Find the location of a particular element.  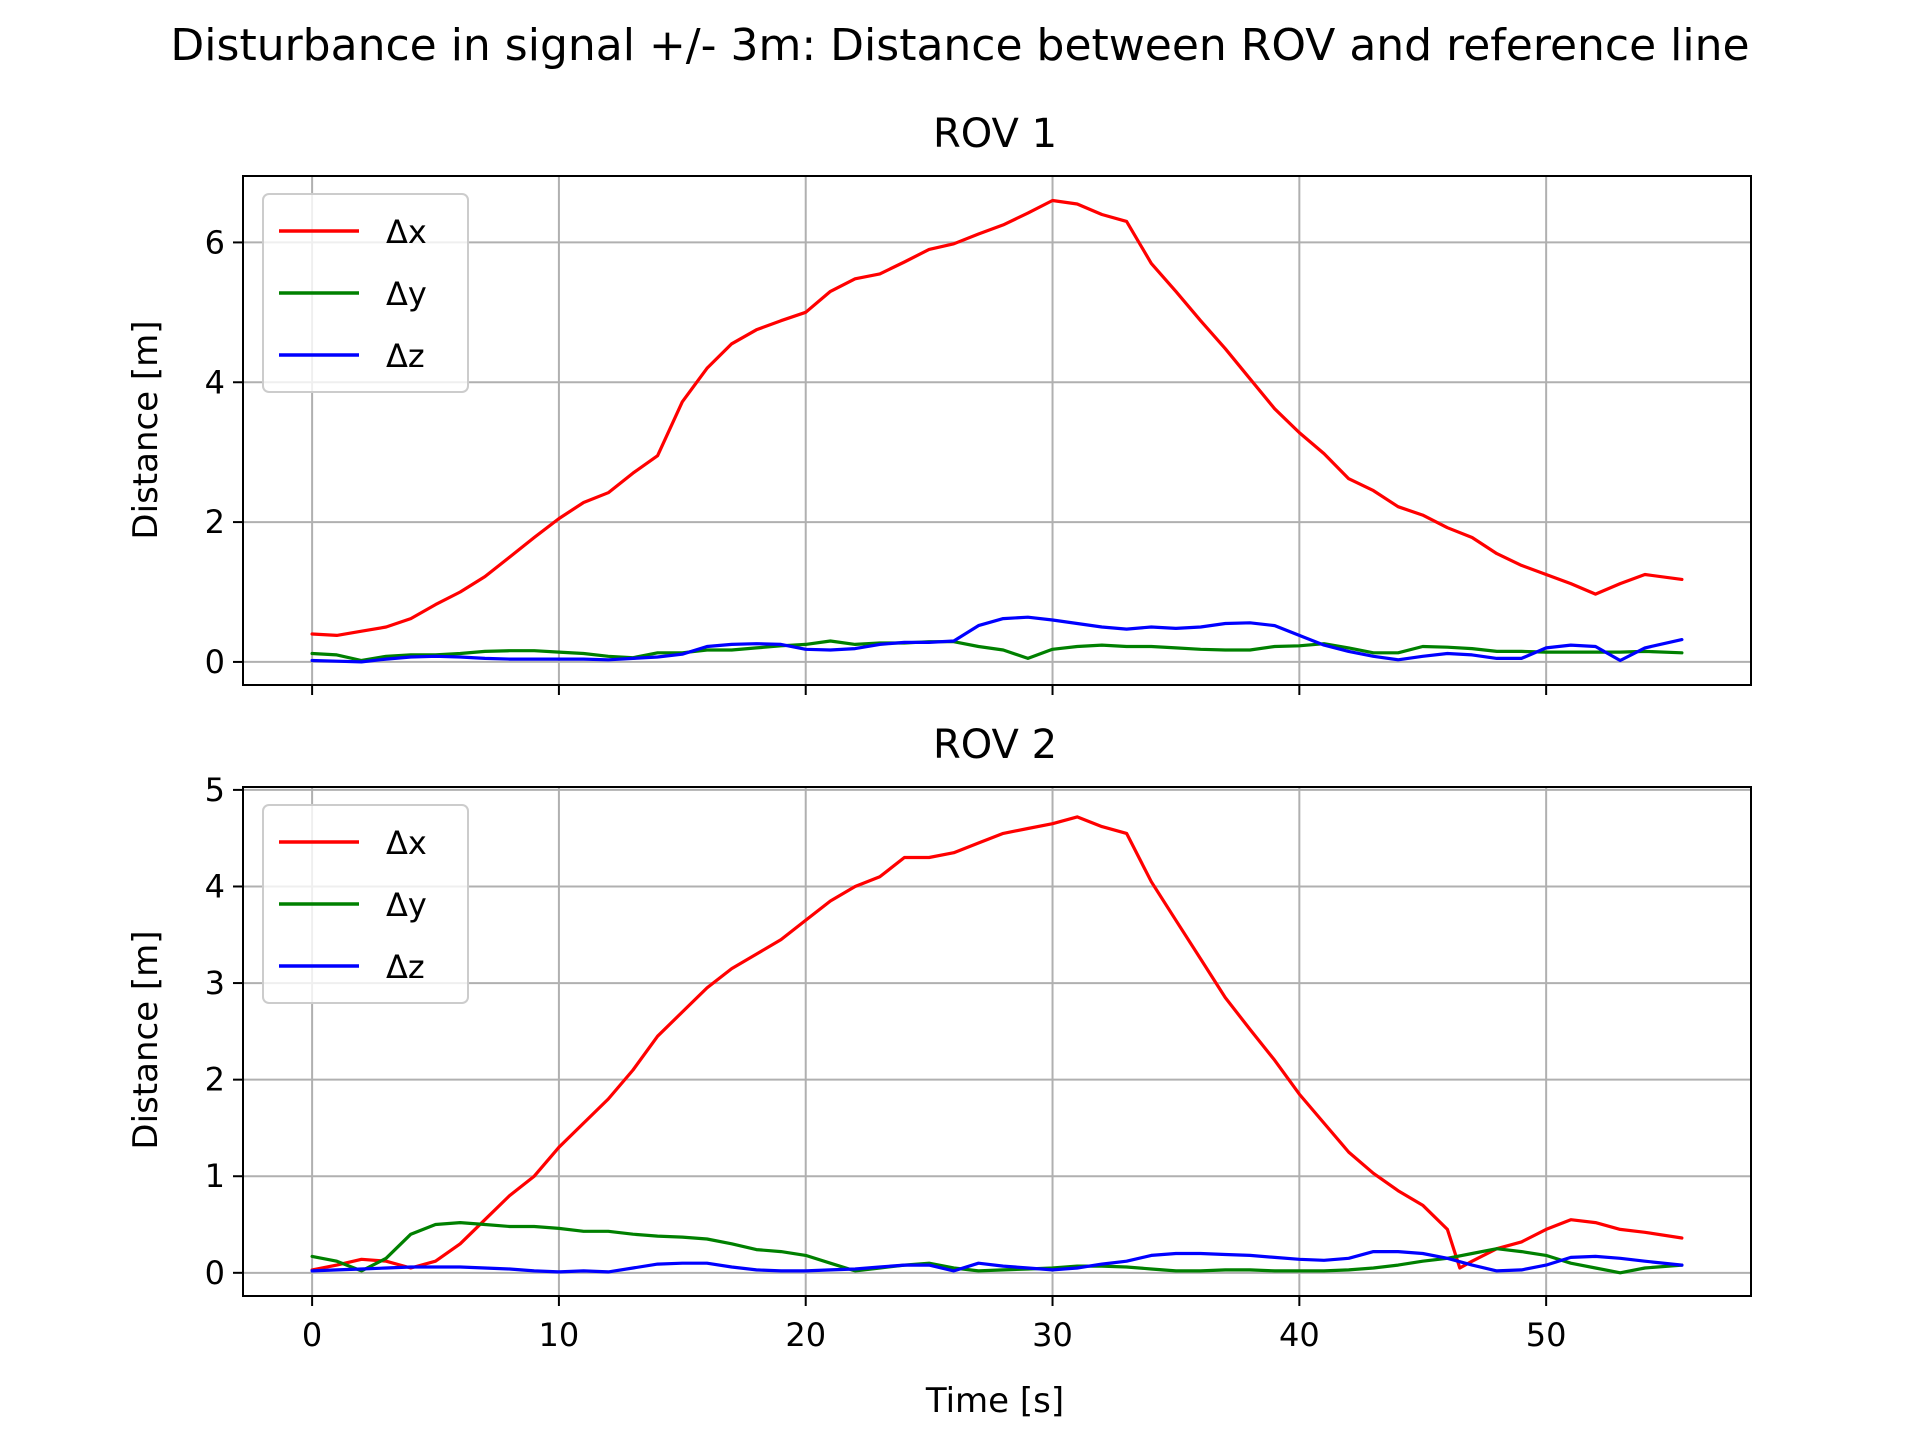

x-tick-label: 50 is located at coordinates (1546, 1335).